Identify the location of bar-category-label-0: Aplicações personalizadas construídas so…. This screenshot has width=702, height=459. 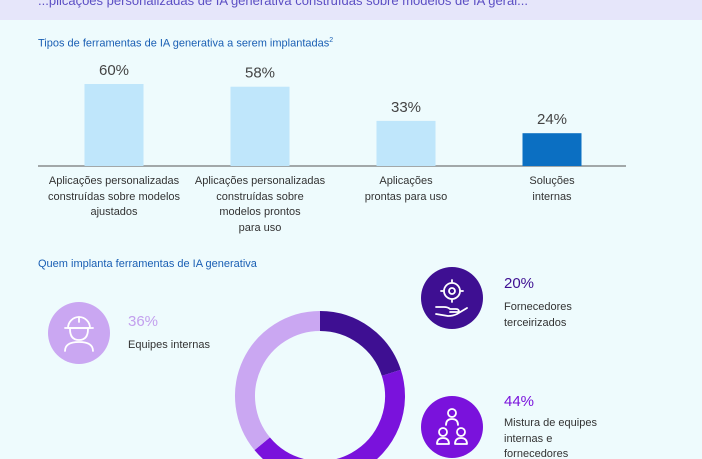
(114, 196).